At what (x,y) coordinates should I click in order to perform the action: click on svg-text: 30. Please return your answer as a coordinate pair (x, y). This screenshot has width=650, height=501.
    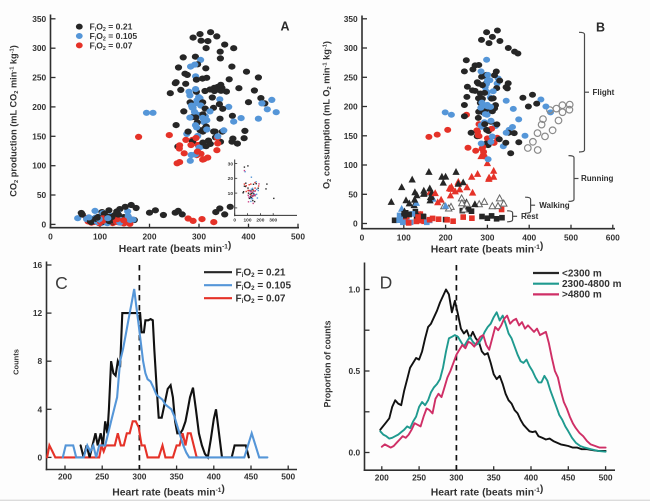
    Looking at the image, I should click on (231, 164).